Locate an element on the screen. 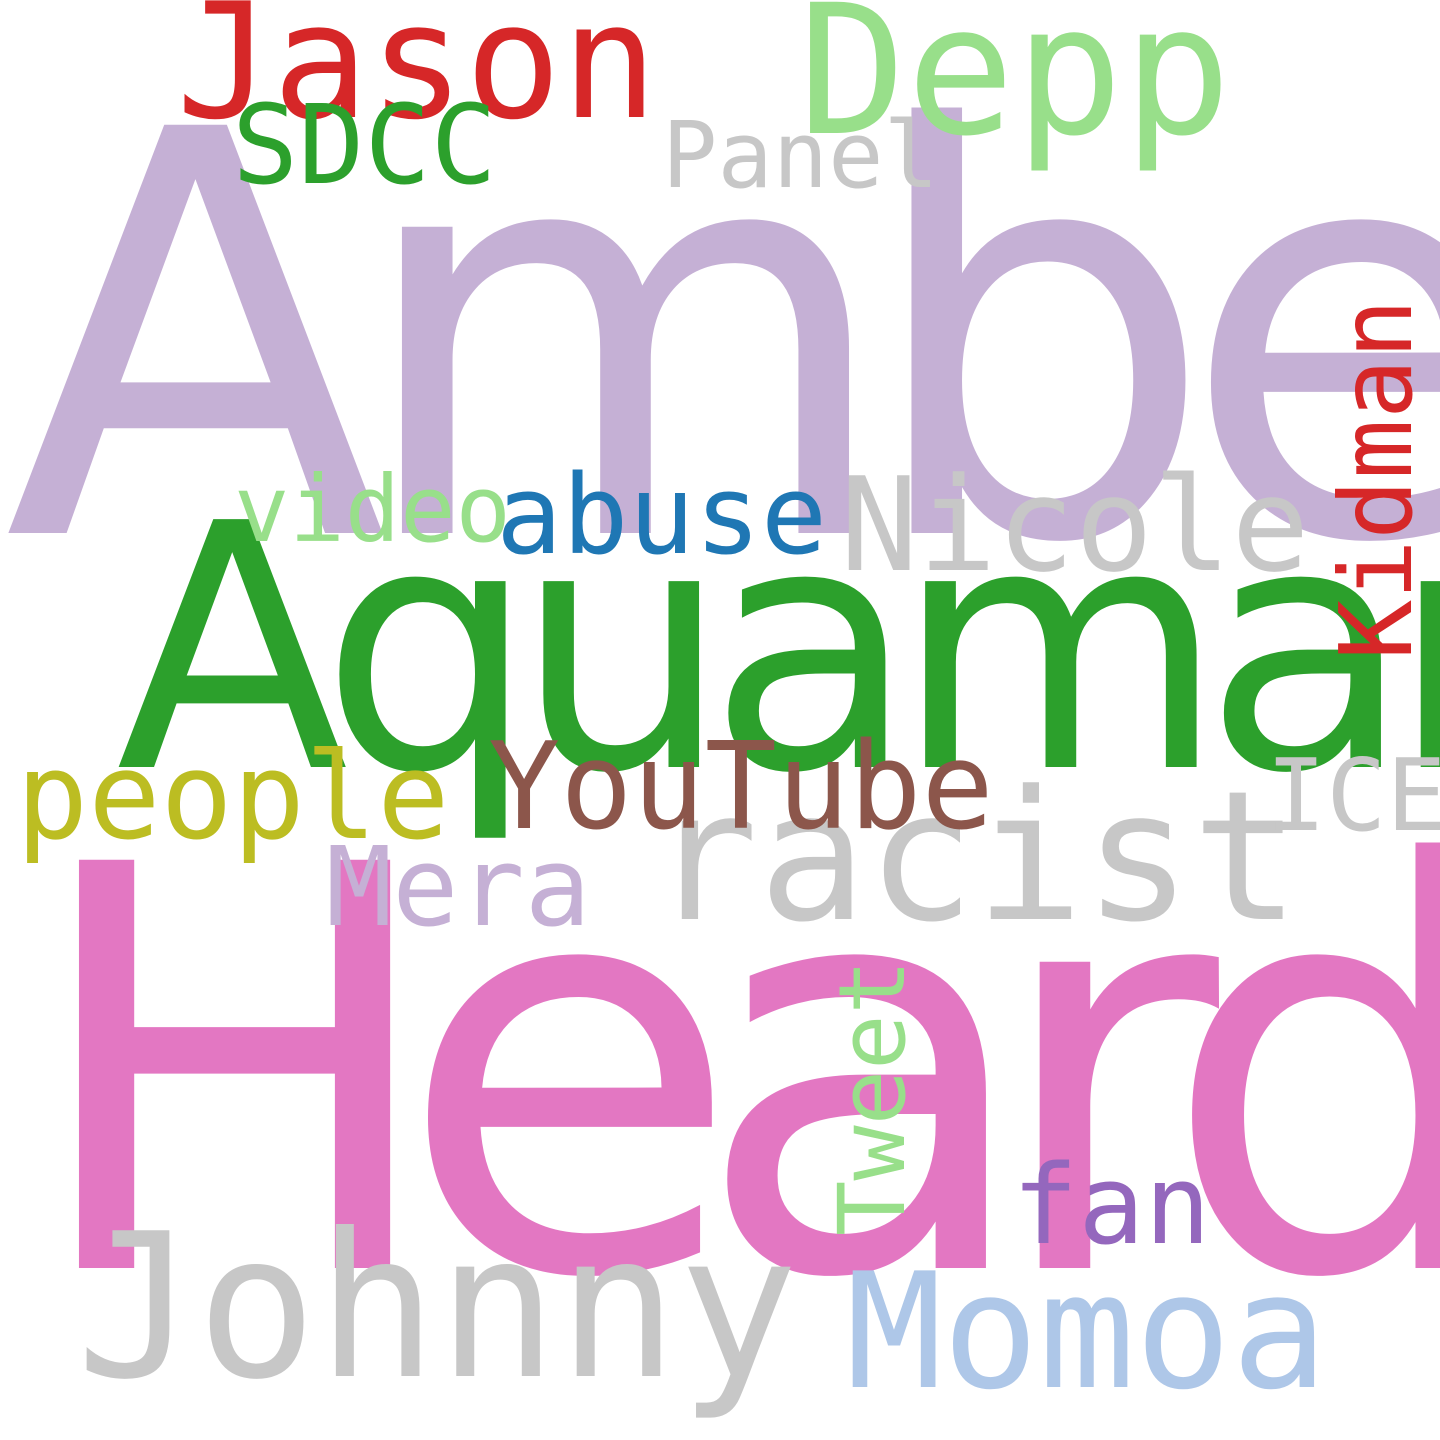 The height and width of the screenshot is (1440, 1440). word-kidman: Kidman is located at coordinates (1376, 479).